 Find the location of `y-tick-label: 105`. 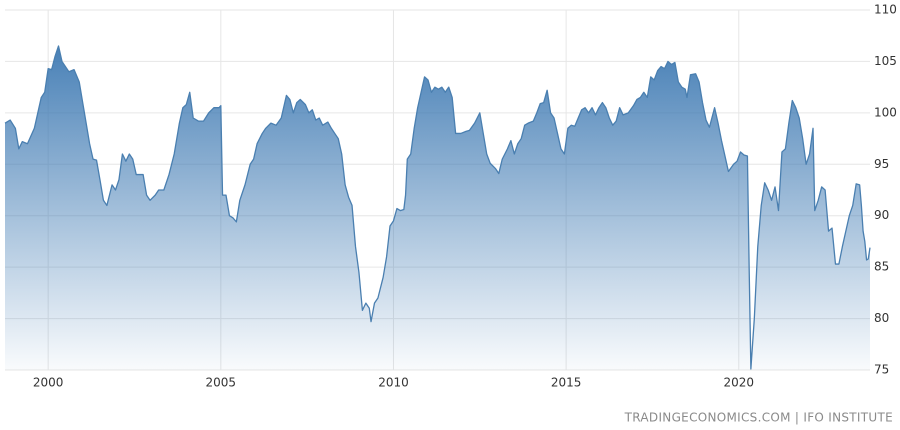

y-tick-label: 105 is located at coordinates (885, 61).